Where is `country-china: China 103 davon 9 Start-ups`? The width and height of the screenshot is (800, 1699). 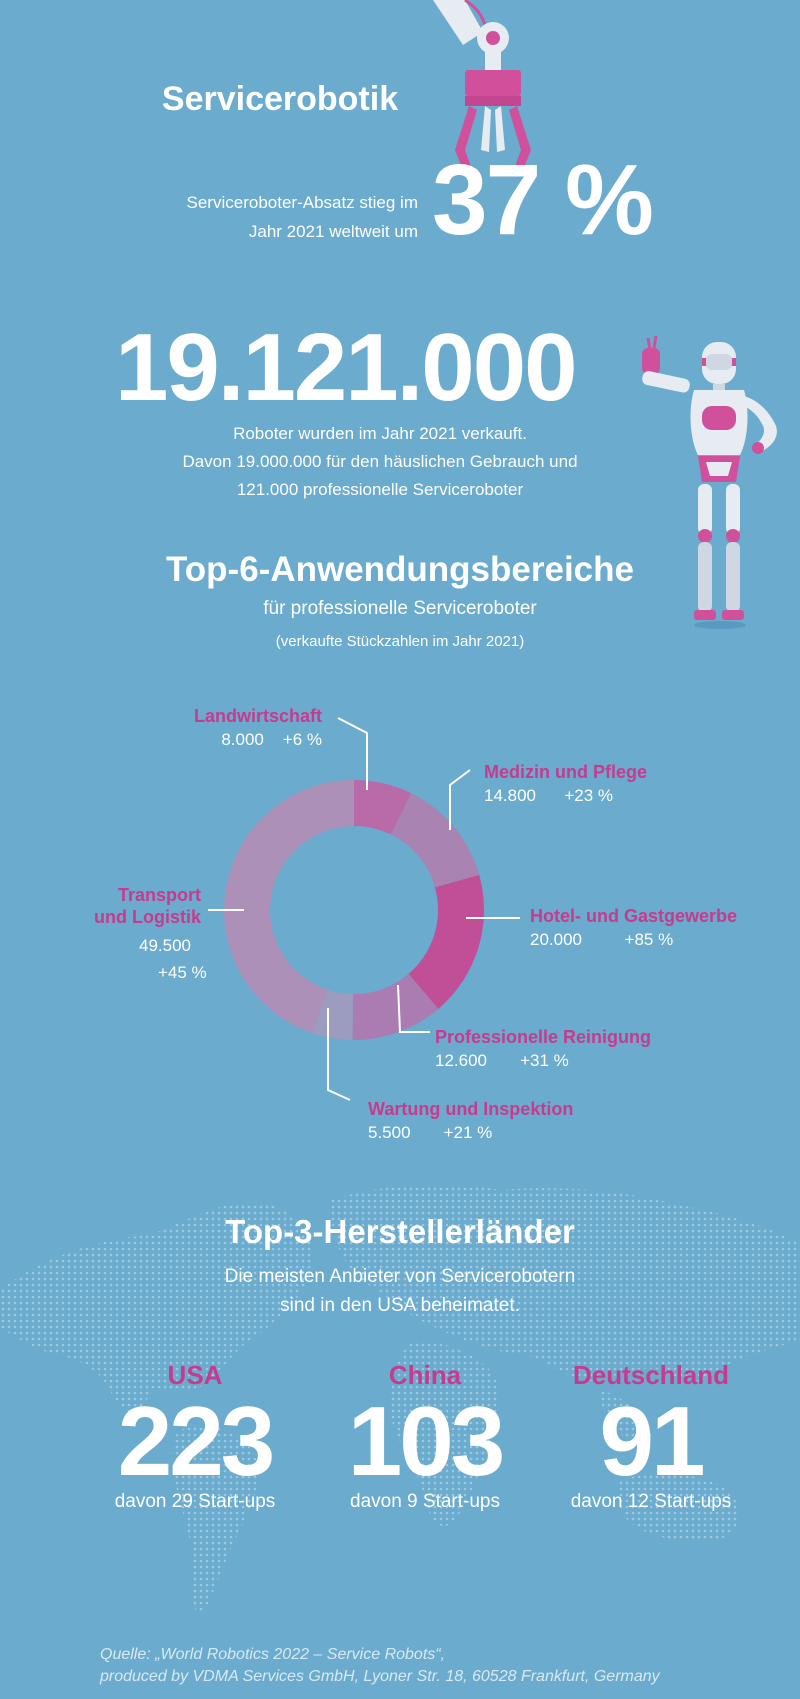 country-china: China 103 davon 9 Start-ups is located at coordinates (425, 1436).